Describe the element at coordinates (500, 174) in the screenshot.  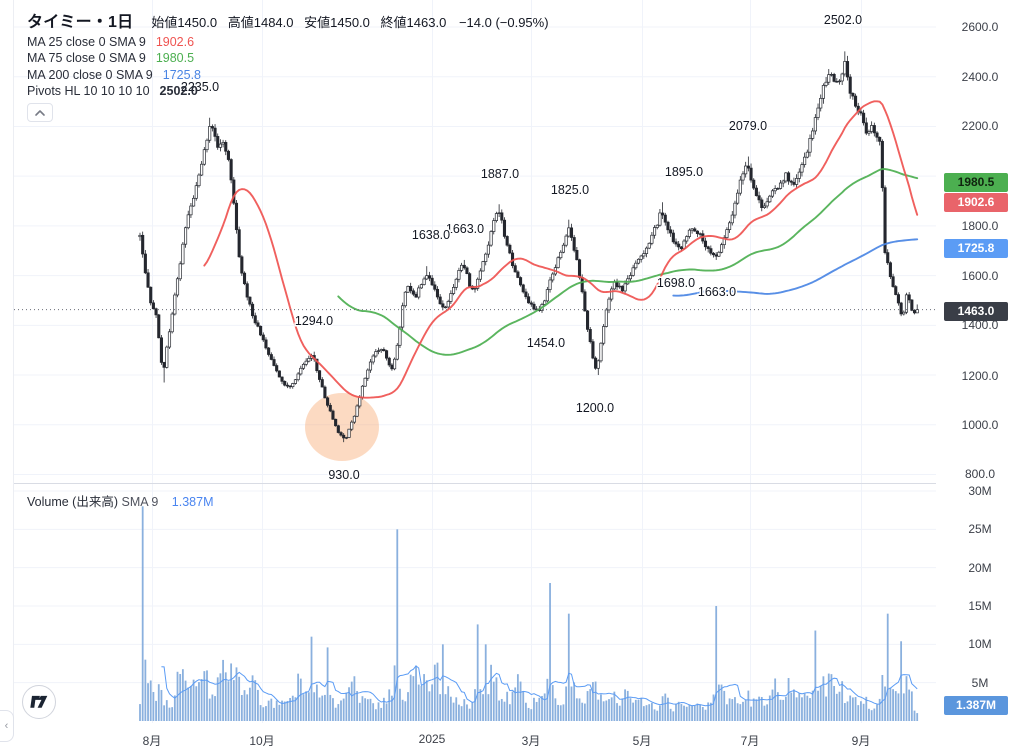
I see `pivot-label: 1887.0` at that location.